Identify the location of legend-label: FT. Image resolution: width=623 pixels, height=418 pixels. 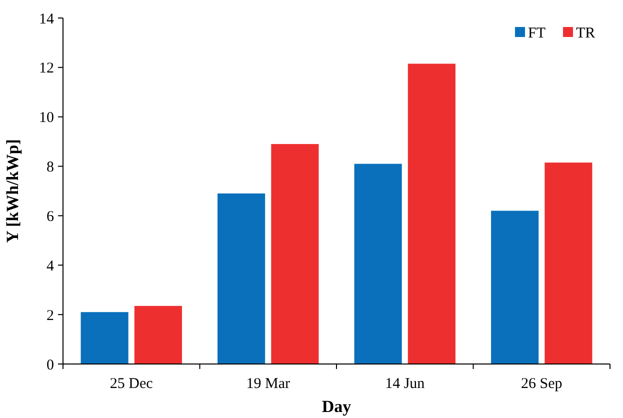
(537, 33).